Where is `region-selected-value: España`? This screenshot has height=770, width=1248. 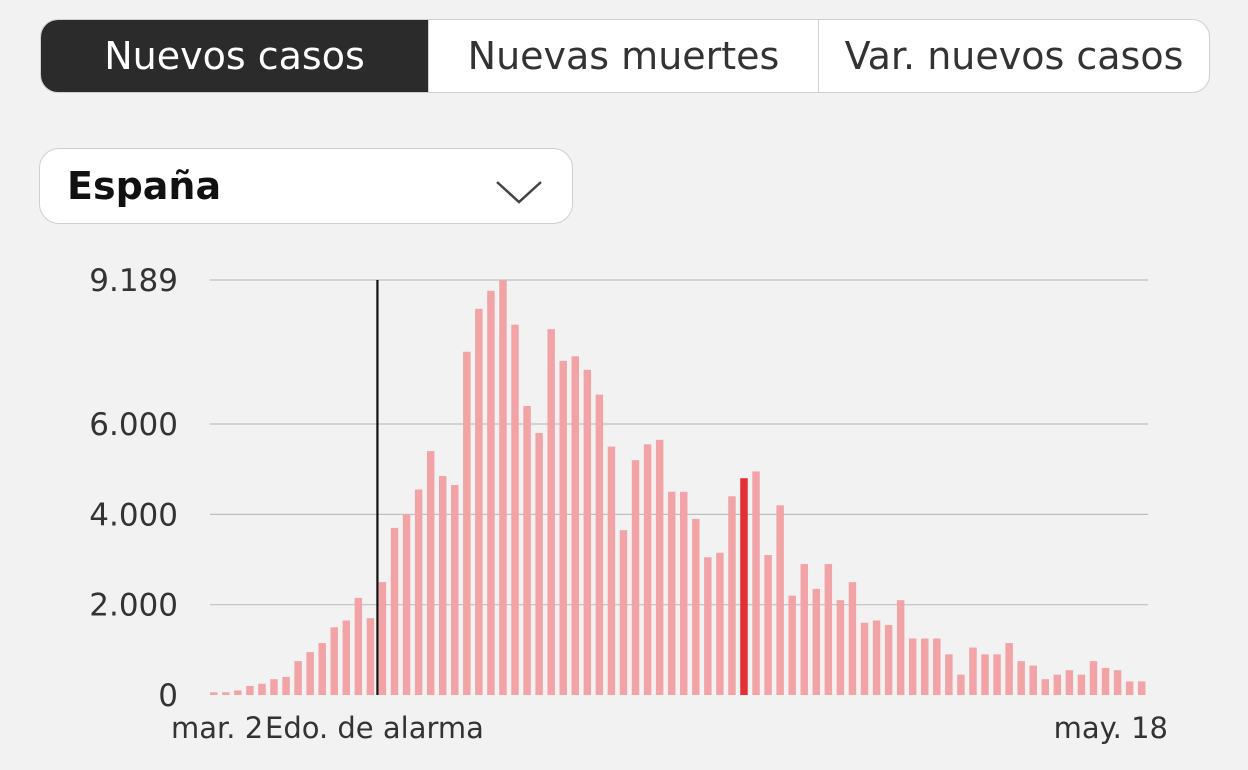
region-selected-value: España is located at coordinates (144, 186).